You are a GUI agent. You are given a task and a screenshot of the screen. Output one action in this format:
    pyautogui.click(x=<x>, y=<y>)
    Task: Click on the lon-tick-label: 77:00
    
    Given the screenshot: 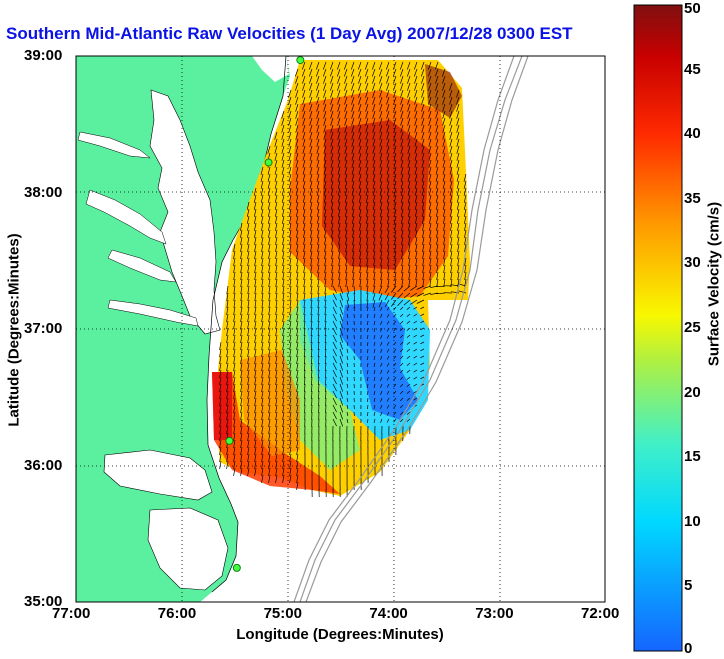 What is the action you would take?
    pyautogui.click(x=71, y=613)
    